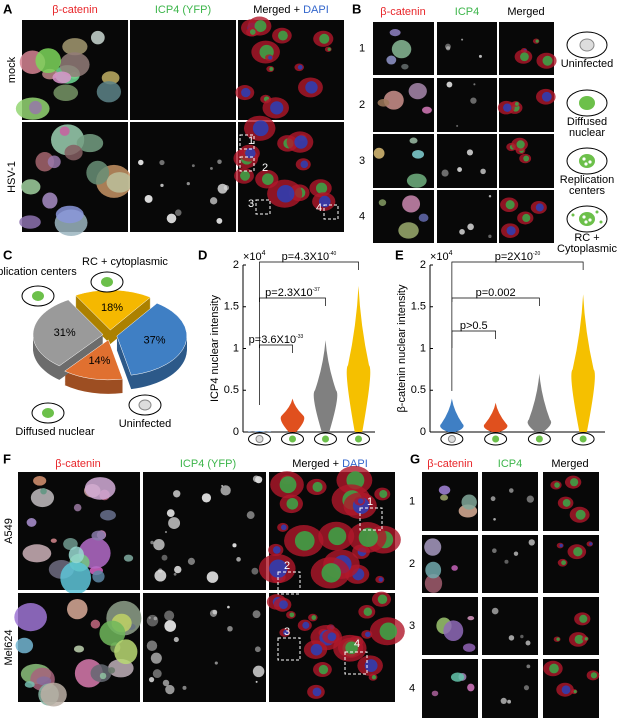 This screenshot has height=727, width=617. I want to click on panel-letter: D, so click(202, 254).